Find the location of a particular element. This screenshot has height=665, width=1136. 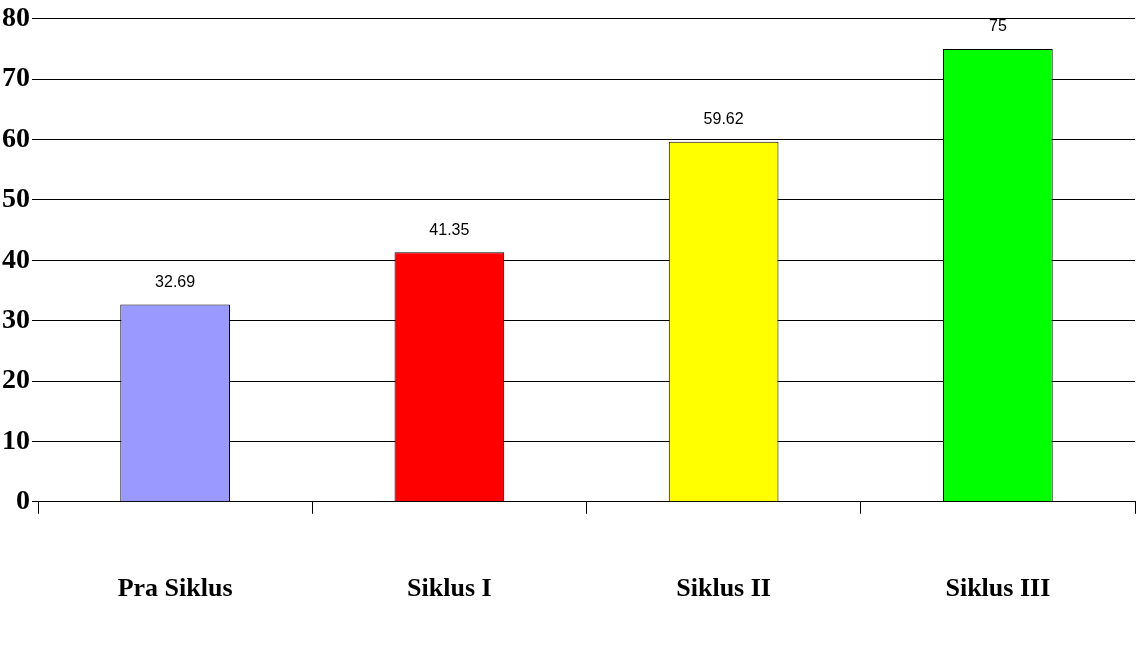

y-tick-label: 80 is located at coordinates (16, 17).